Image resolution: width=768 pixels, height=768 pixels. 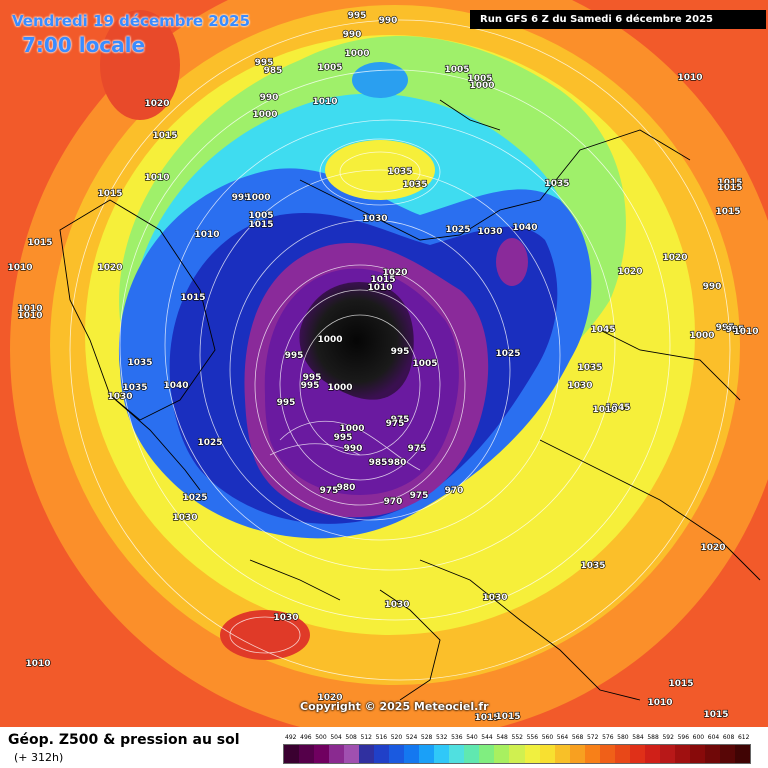 What do you see at coordinates (351, 737) in the screenshot?
I see `legend-value: 508` at bounding box center [351, 737].